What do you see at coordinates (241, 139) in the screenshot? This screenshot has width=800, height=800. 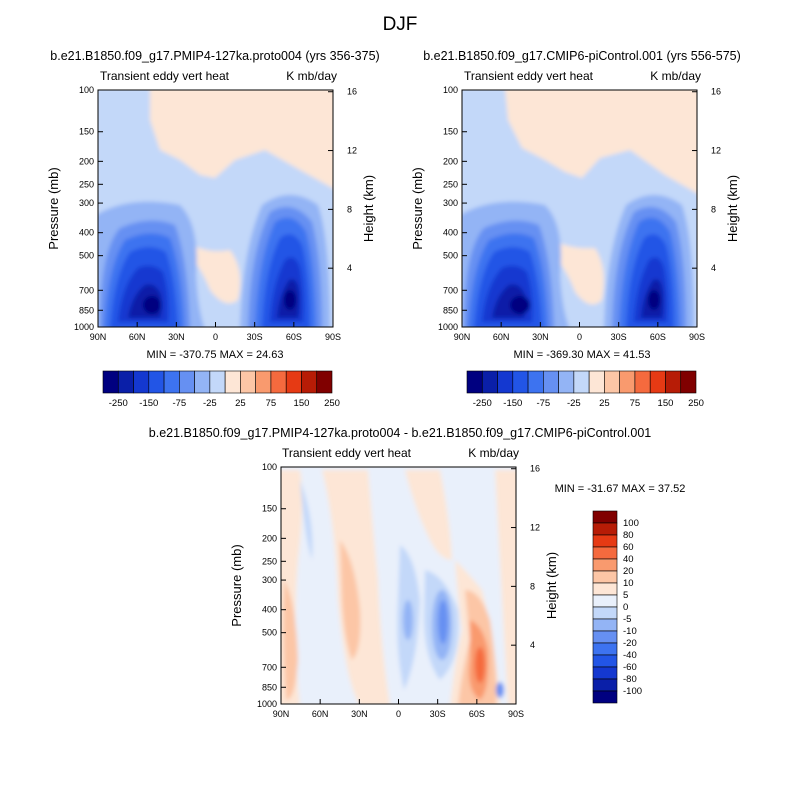 I see `contour-positive-upper` at bounding box center [241, 139].